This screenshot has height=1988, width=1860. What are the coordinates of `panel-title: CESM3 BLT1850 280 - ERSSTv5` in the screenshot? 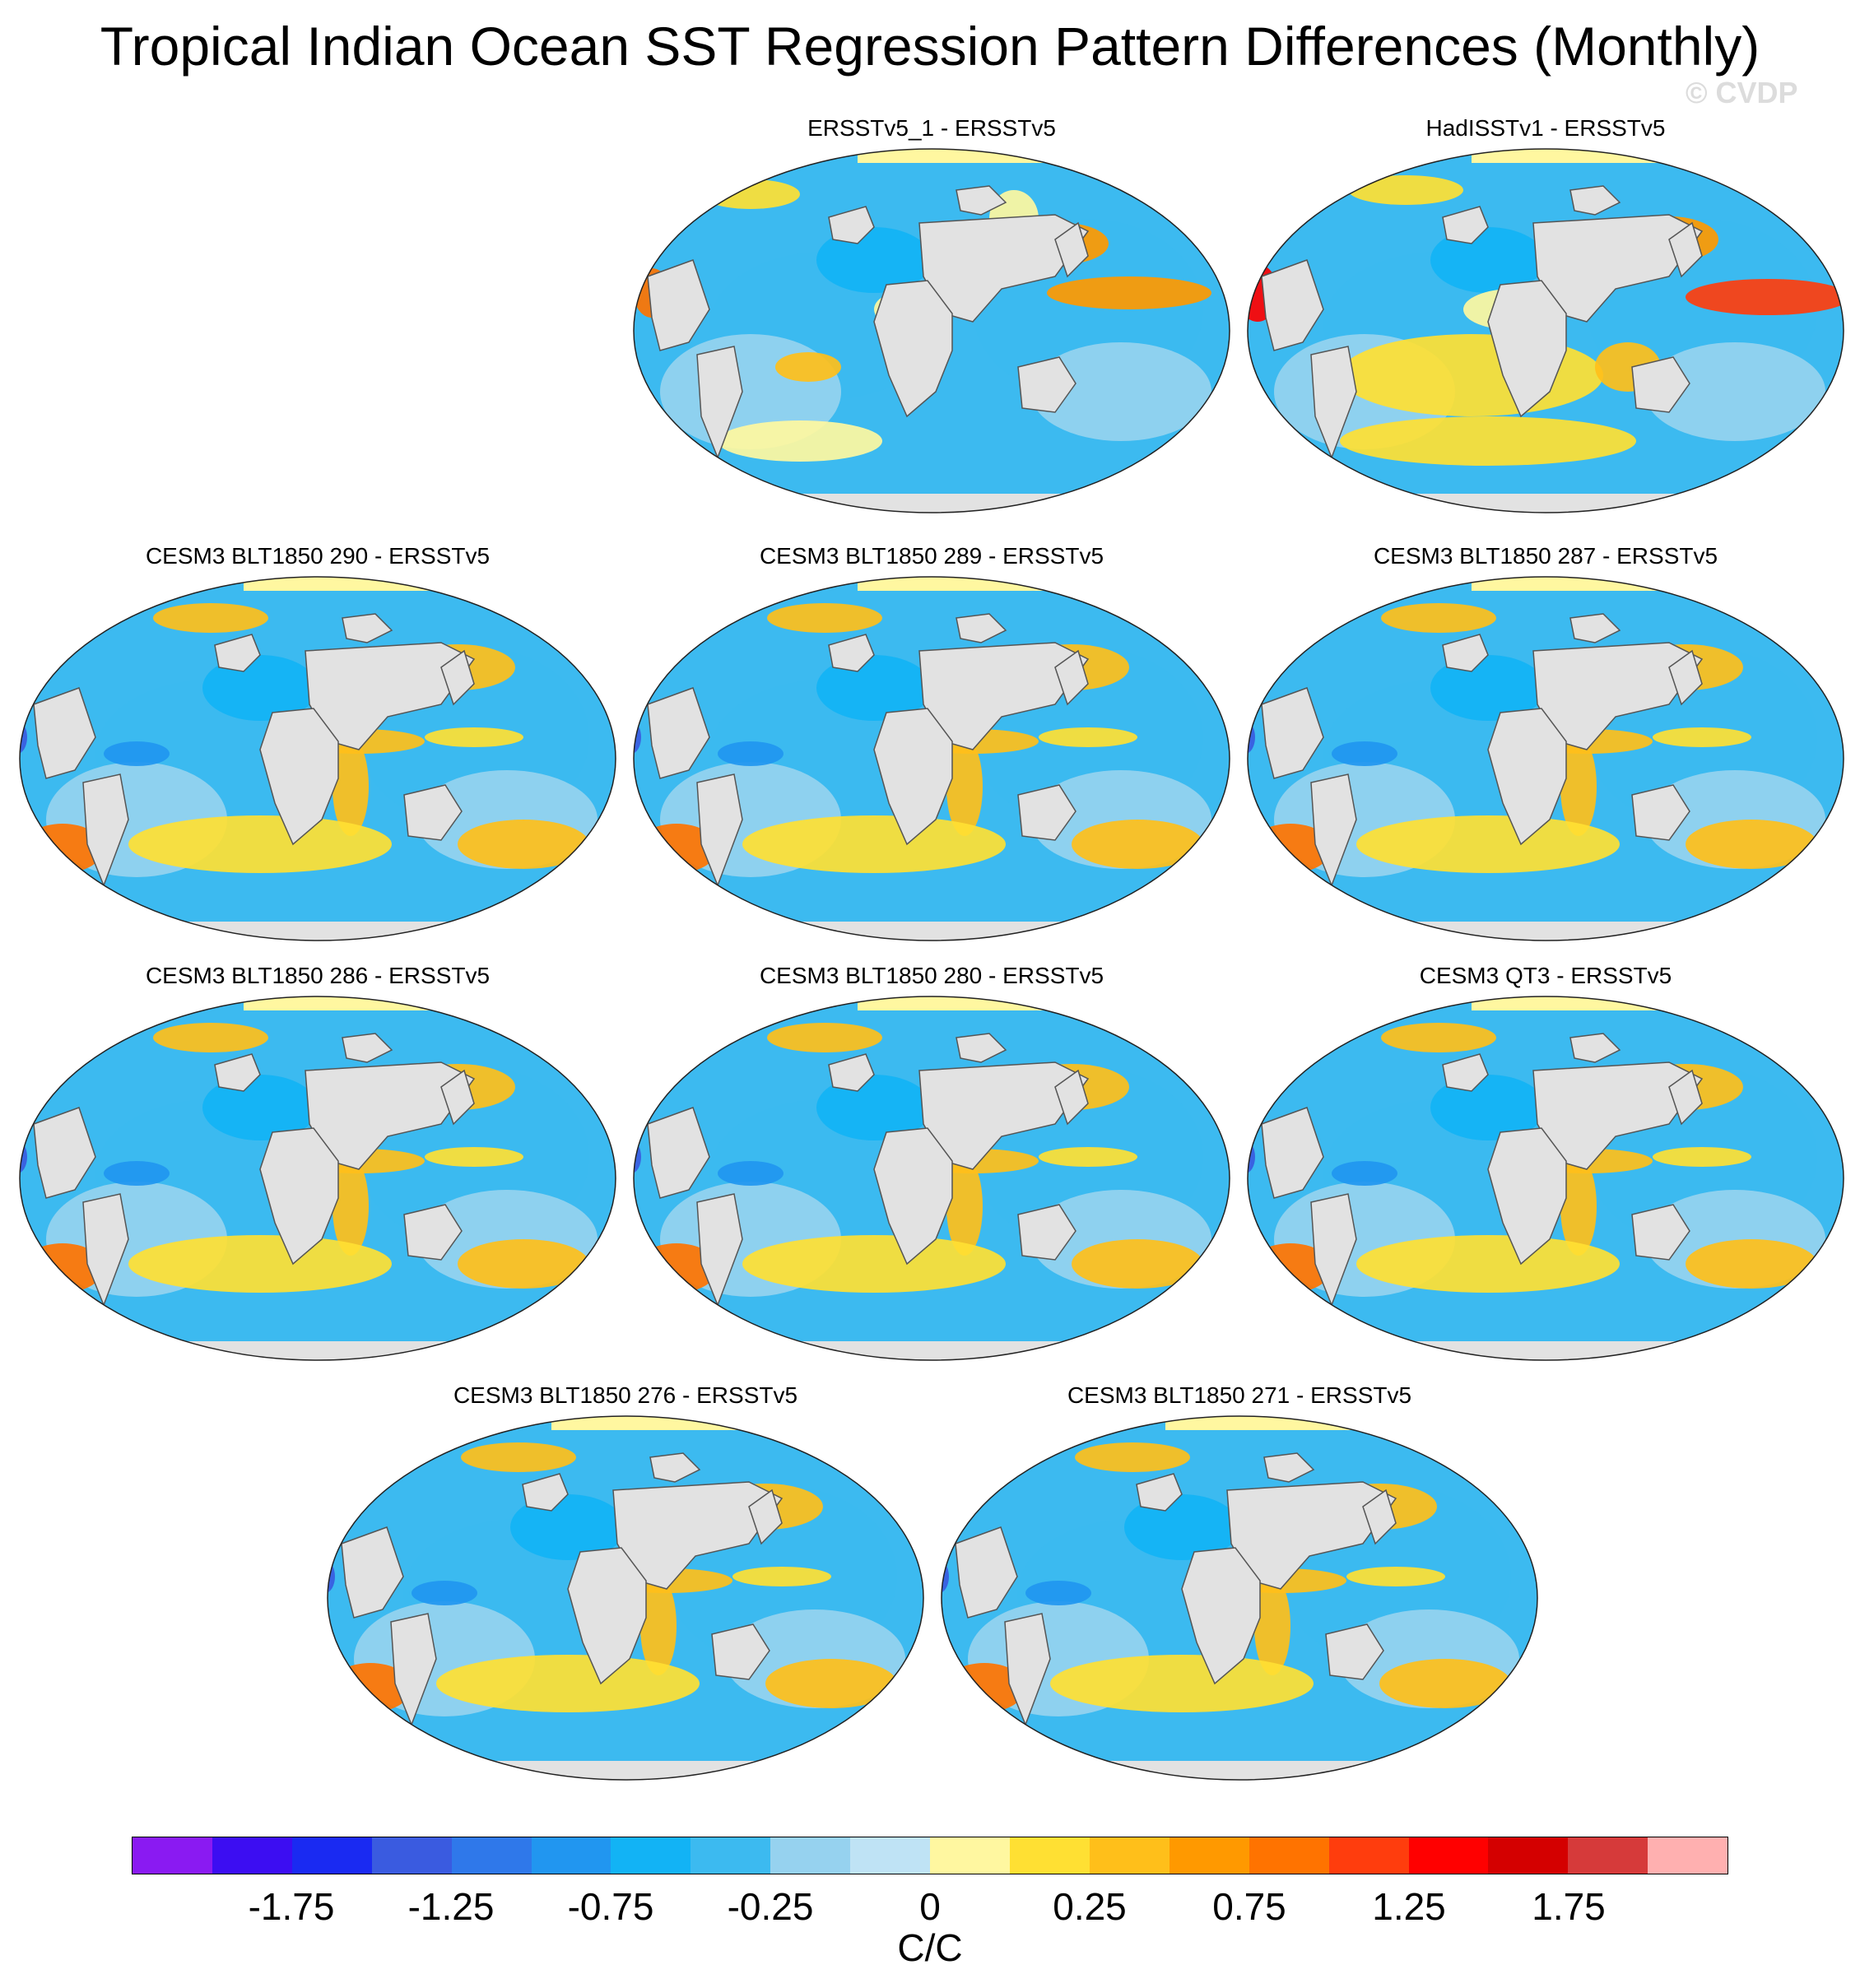 It's located at (931, 975).